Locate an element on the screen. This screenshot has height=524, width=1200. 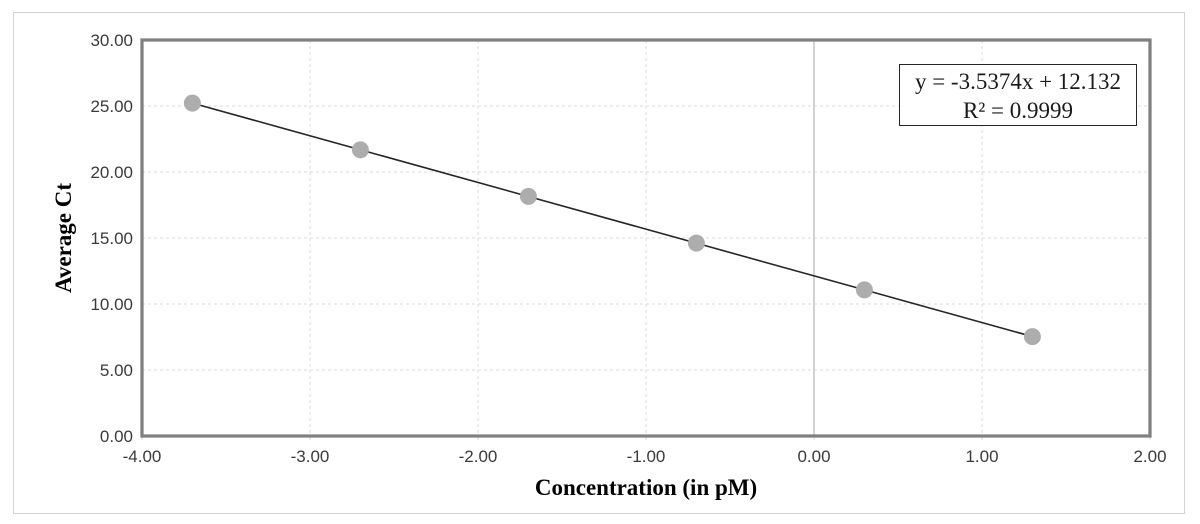
x-tick-label: -2.00 is located at coordinates (478, 456).